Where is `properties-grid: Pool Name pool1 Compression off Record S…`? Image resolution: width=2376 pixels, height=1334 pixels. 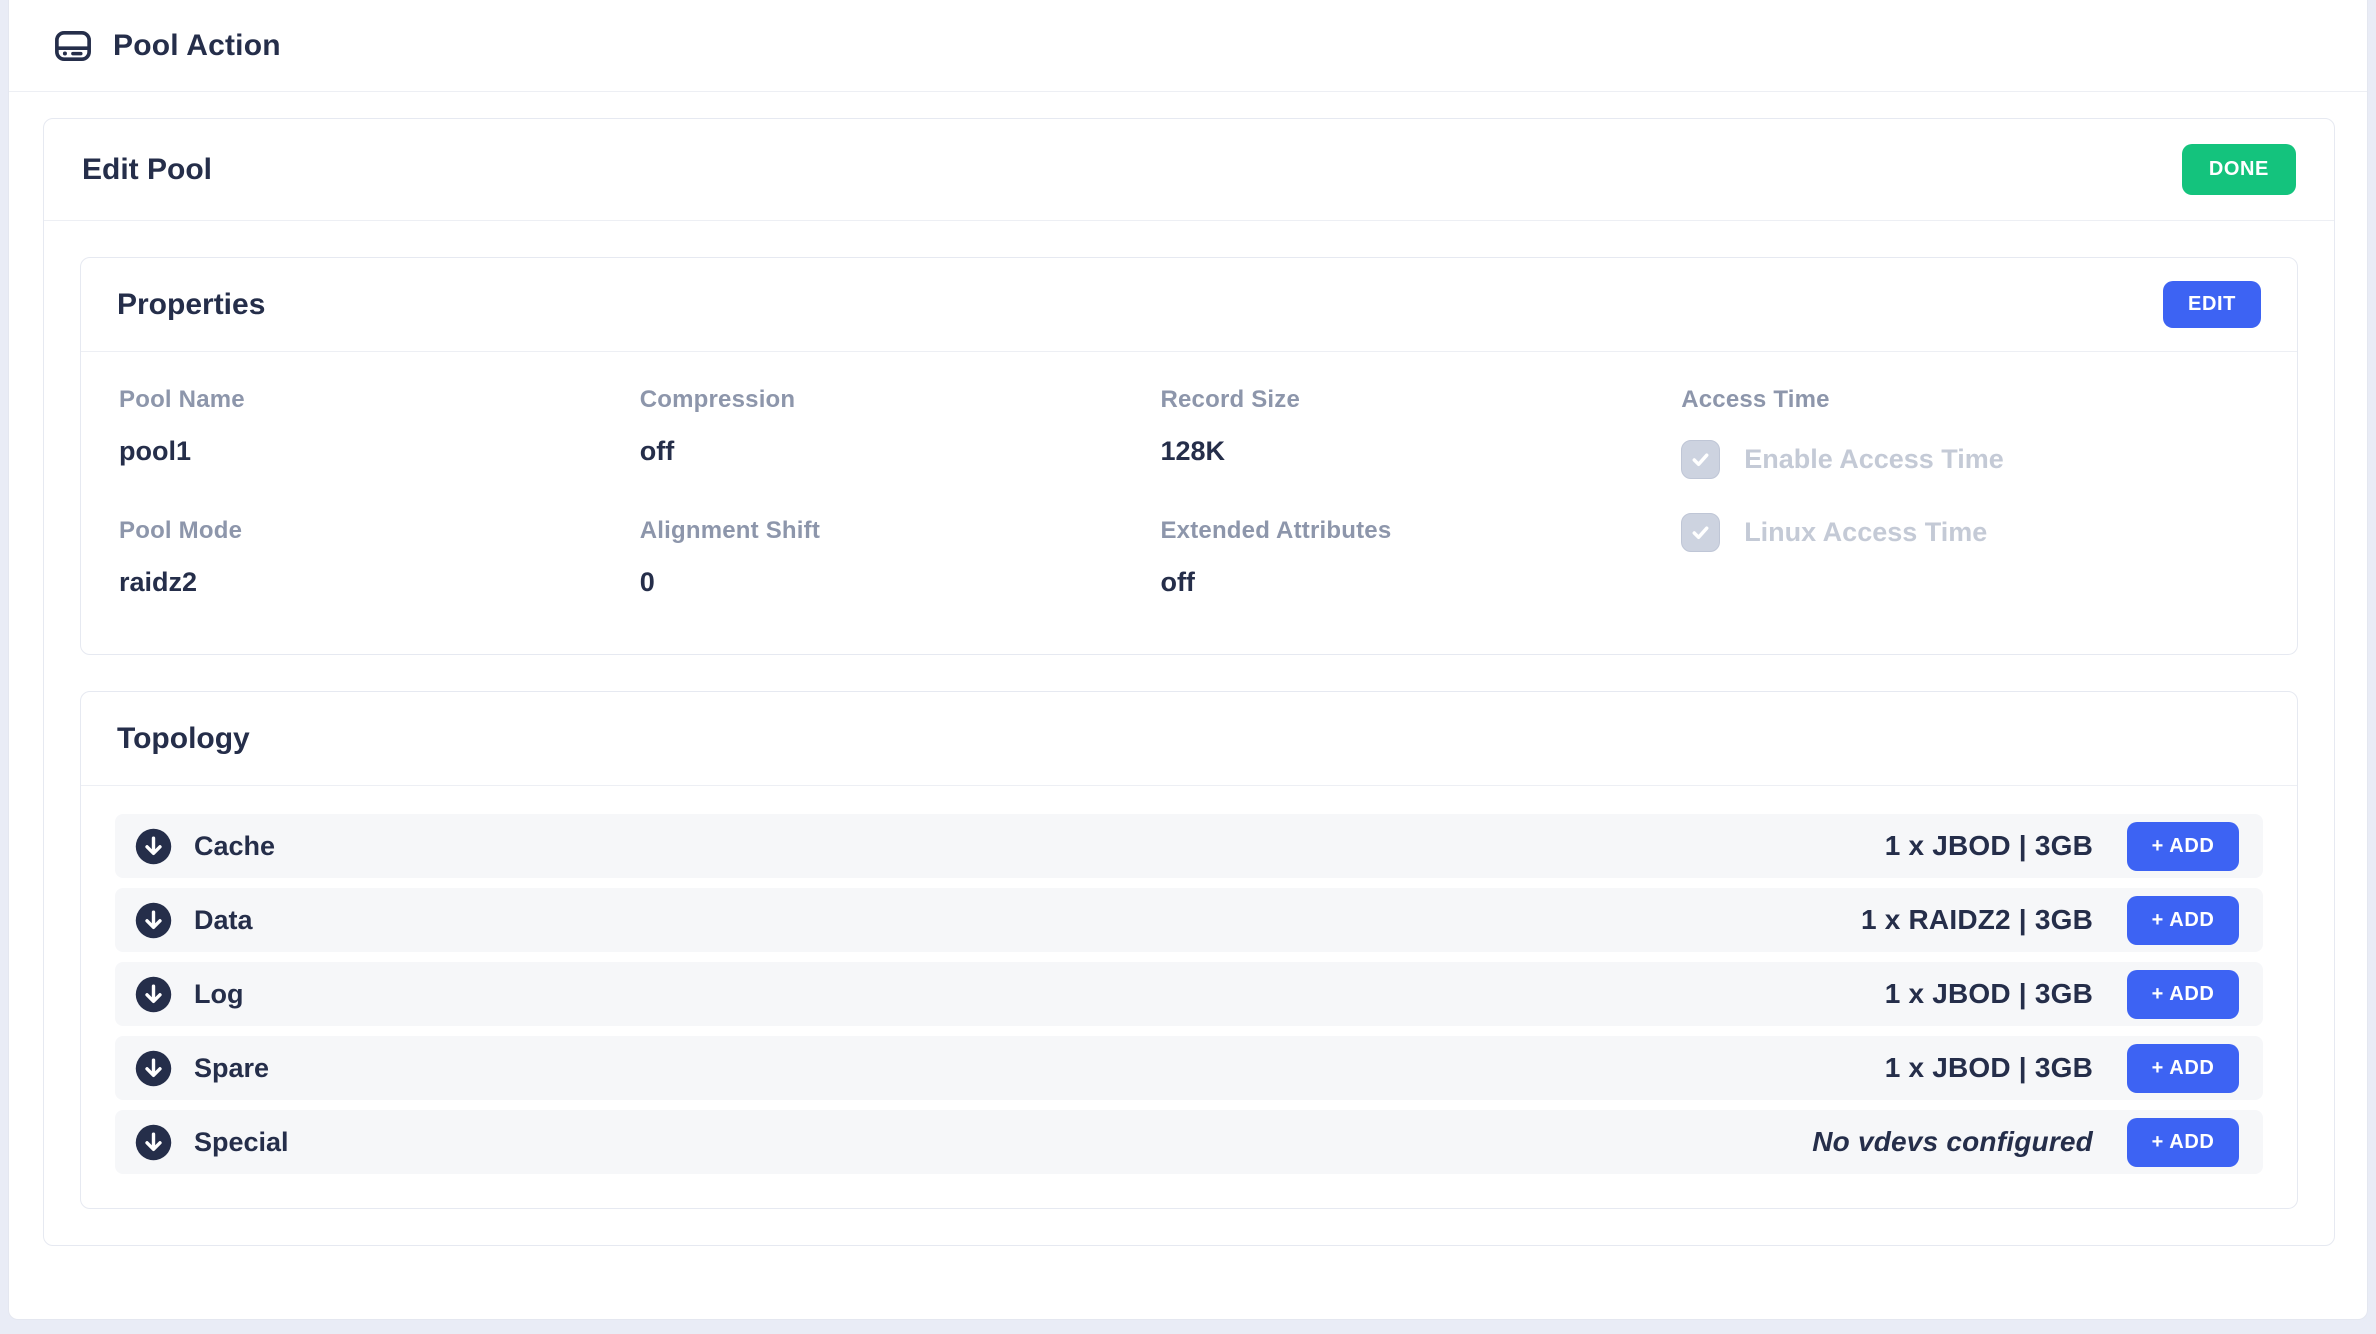 properties-grid: Pool Name pool1 Compression off Record S… is located at coordinates (900, 492).